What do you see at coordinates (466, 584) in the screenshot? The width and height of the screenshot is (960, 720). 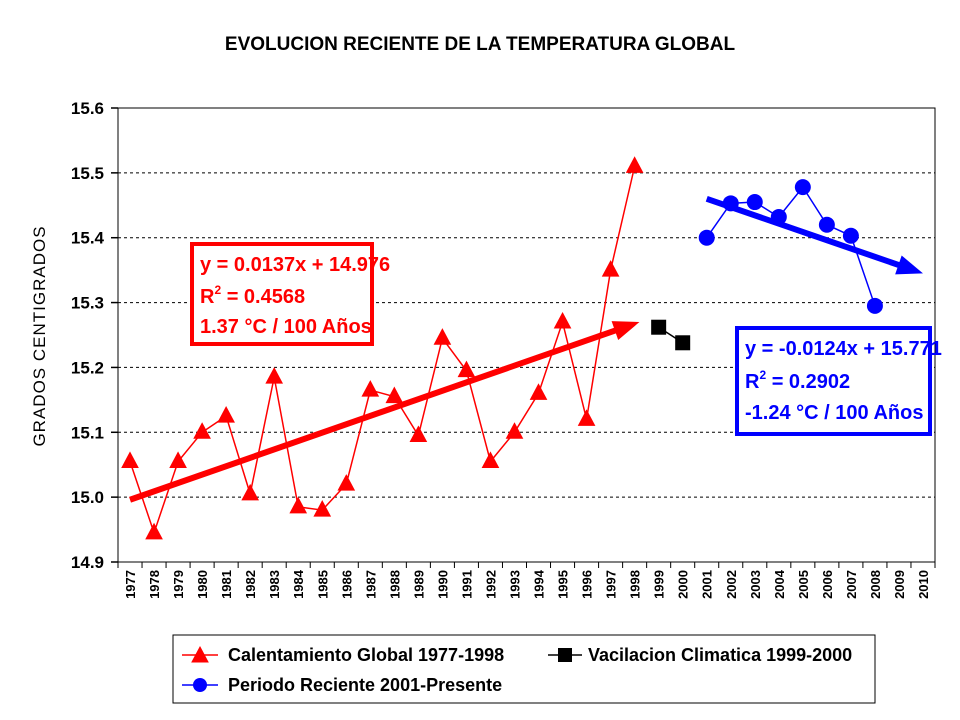 I see `x-tick-label: 1991` at bounding box center [466, 584].